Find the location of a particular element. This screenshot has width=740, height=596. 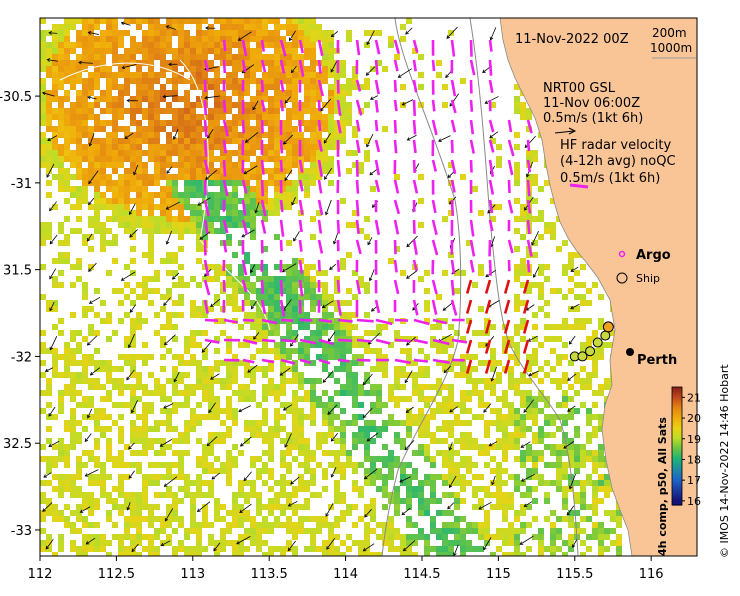

x-tick-label: 114.5 is located at coordinates (421, 574).